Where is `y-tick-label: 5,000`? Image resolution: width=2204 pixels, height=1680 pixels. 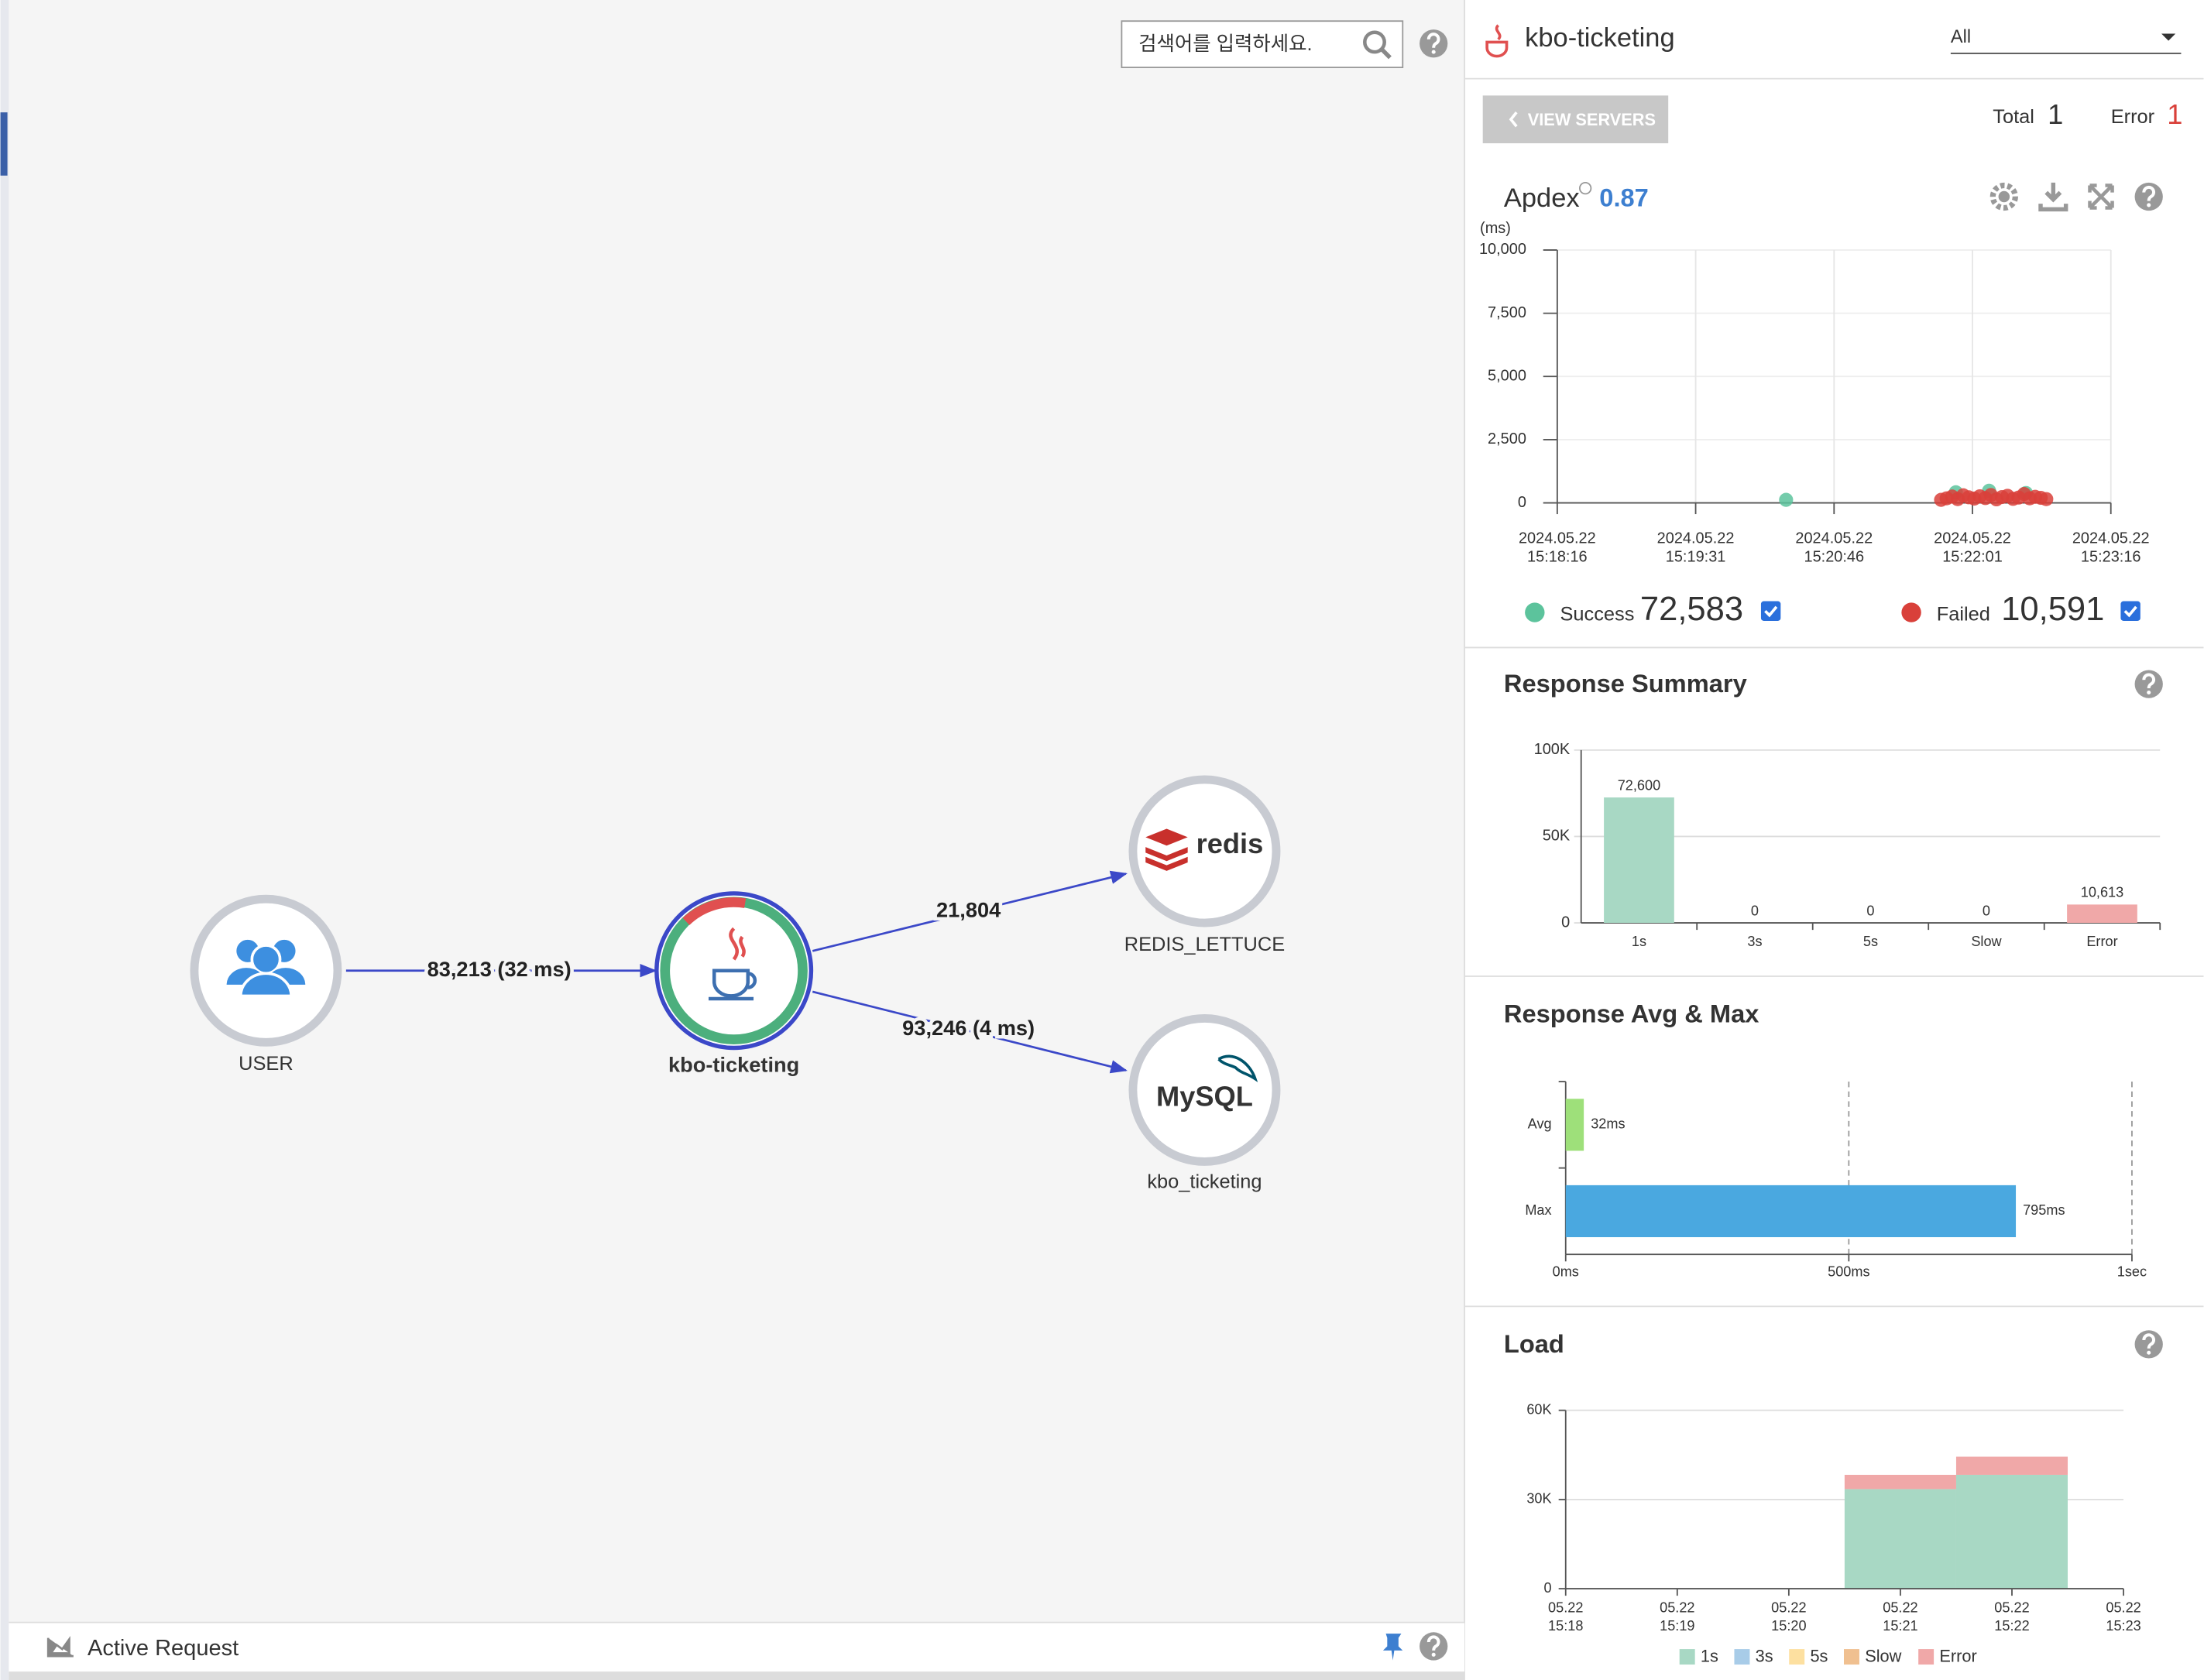 y-tick-label: 5,000 is located at coordinates (1507, 376).